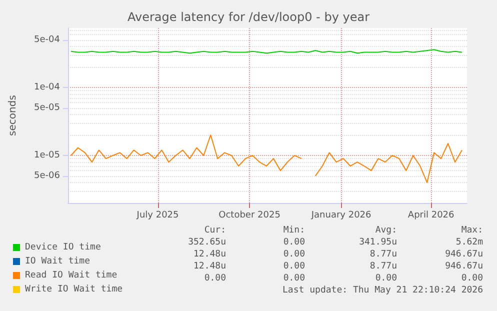  Describe the element at coordinates (472, 231) in the screenshot. I see `text: Max:` at that location.